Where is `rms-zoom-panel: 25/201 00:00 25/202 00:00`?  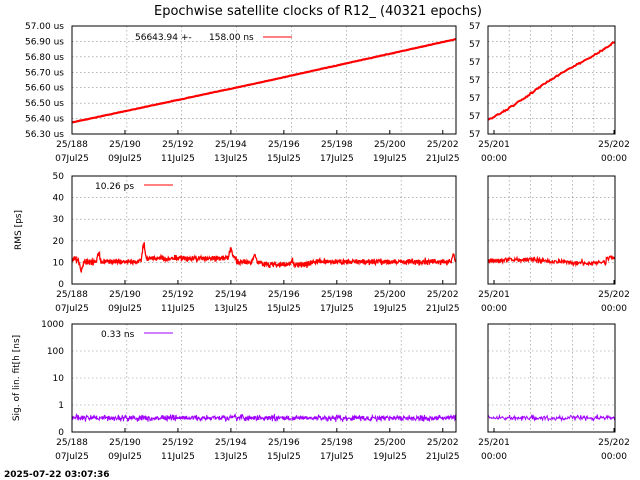
rms-zoom-panel: 25/201 00:00 25/202 00:00 is located at coordinates (554, 244).